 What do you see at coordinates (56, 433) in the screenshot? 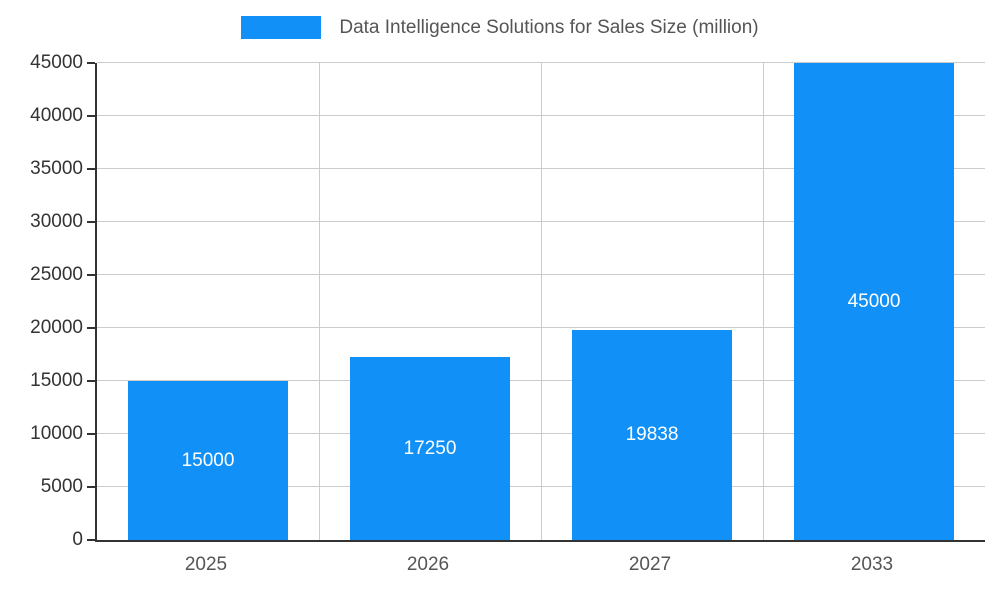
I see `y-tick-label: 10000` at bounding box center [56, 433].